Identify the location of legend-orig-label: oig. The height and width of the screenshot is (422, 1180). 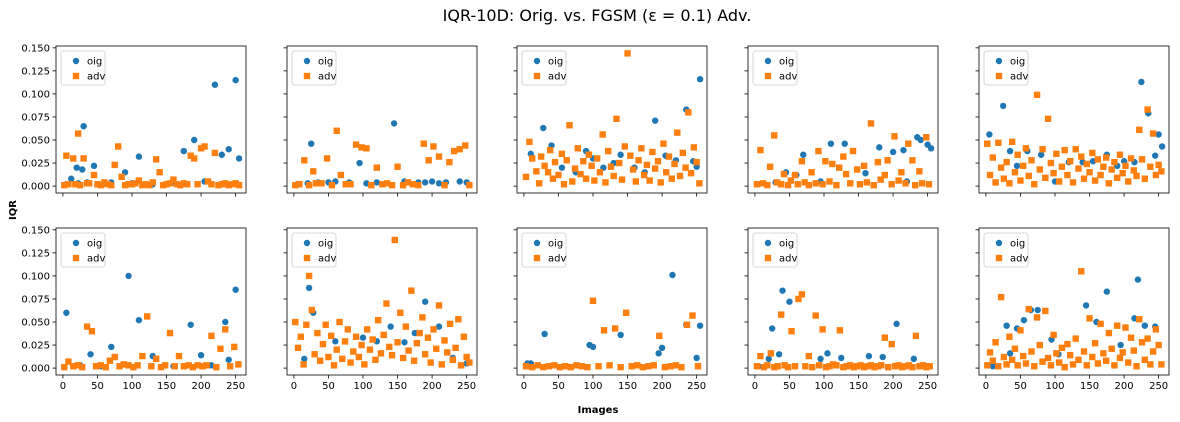
(94, 244).